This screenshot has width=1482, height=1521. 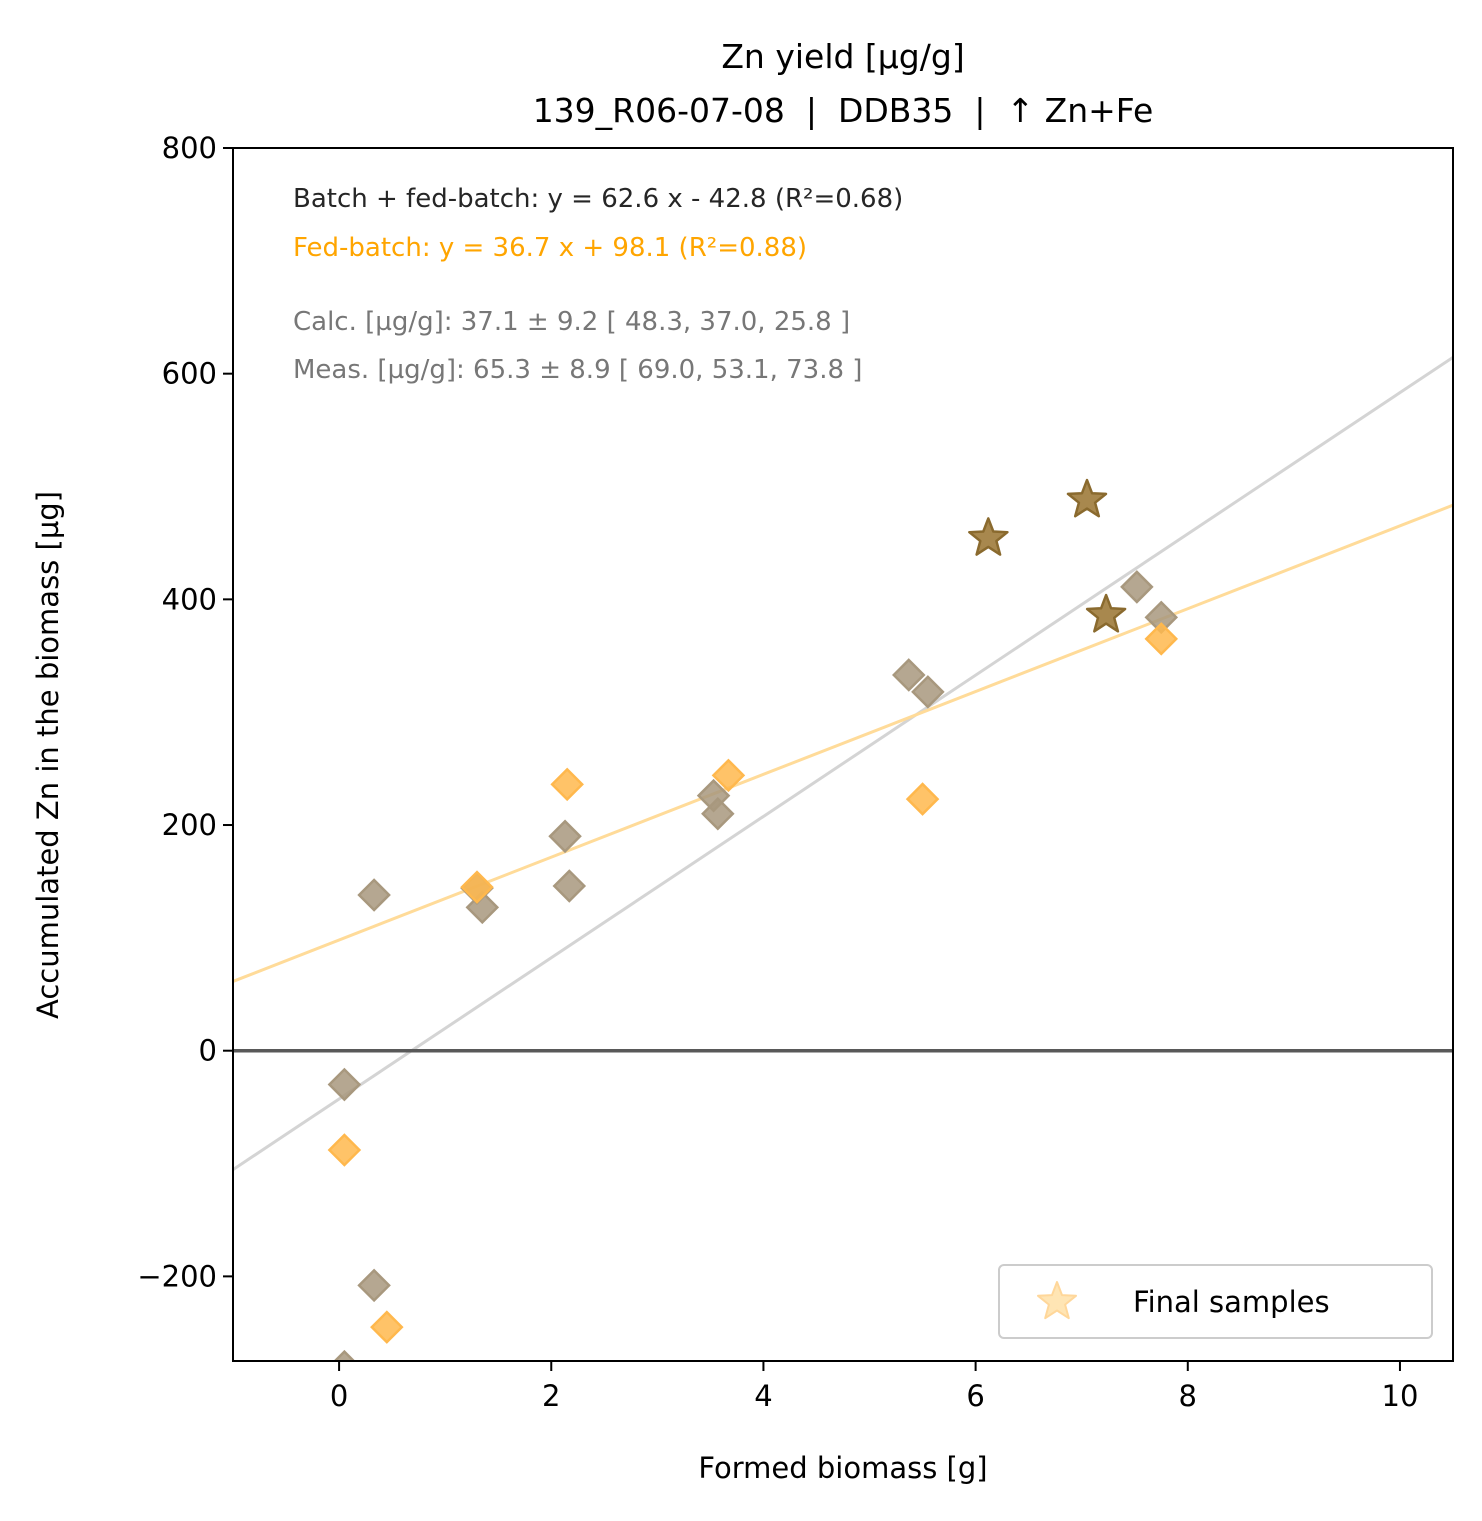 I want to click on legend-star, so click(x=1057, y=1300).